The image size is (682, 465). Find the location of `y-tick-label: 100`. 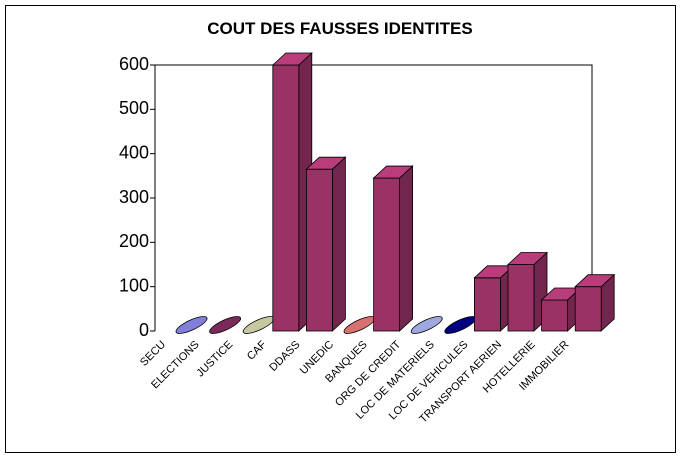

y-tick-label: 100 is located at coordinates (134, 285).